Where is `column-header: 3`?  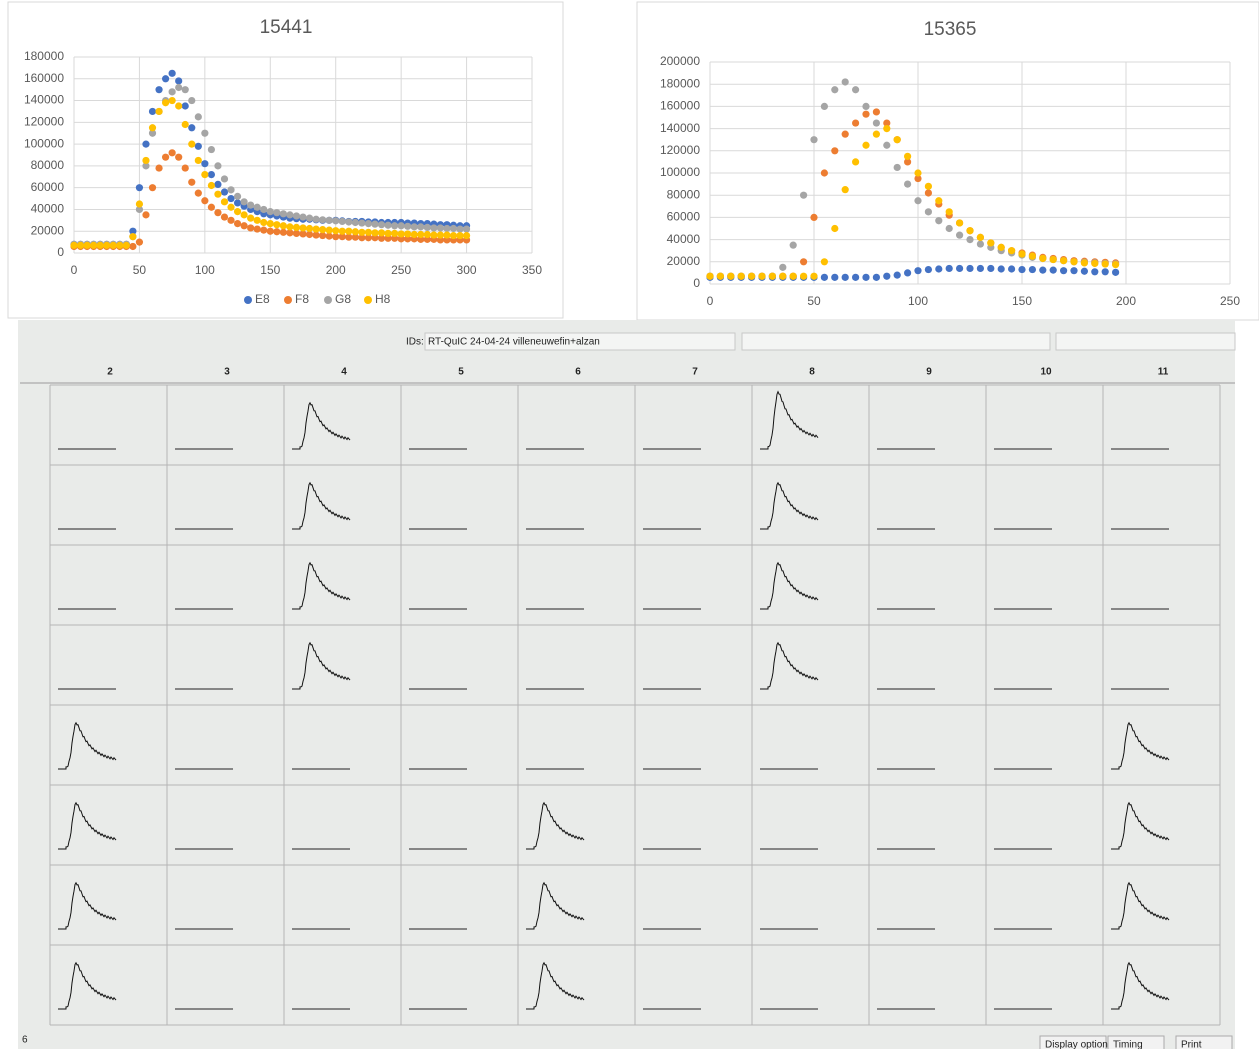
column-header: 3 is located at coordinates (227, 372).